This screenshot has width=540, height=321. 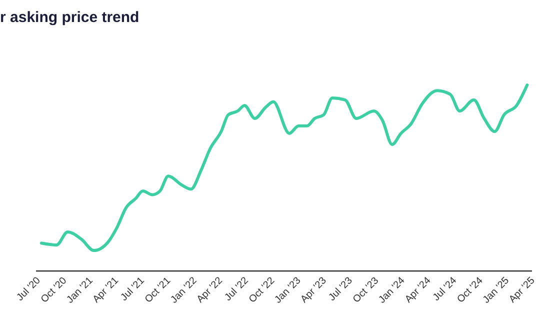 What do you see at coordinates (70, 17) in the screenshot?
I see `chart-title: r asking price trend` at bounding box center [70, 17].